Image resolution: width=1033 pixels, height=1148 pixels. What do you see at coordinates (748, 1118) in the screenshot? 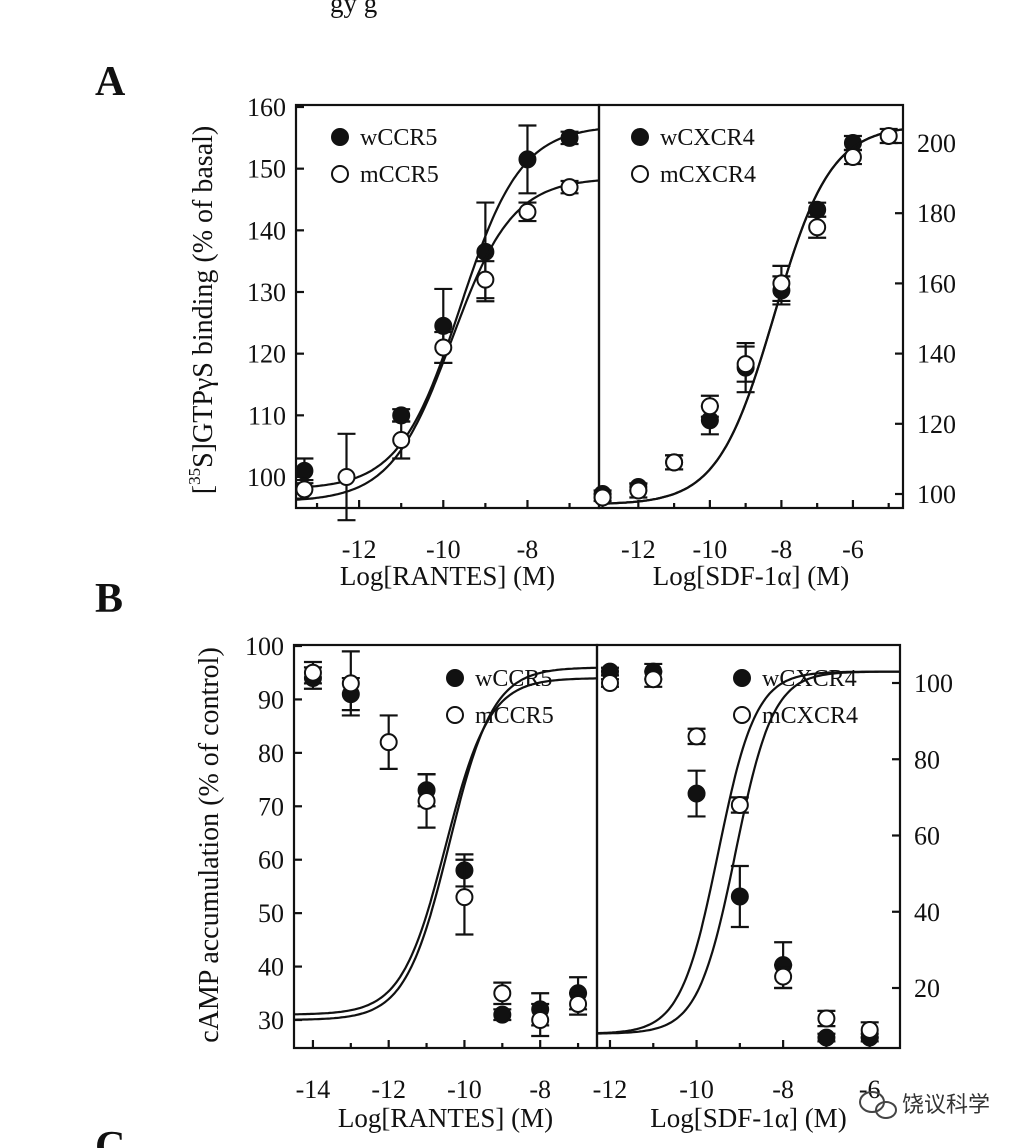
I see `x-axis-label: Log[SDF-1α] (M)` at bounding box center [748, 1118].